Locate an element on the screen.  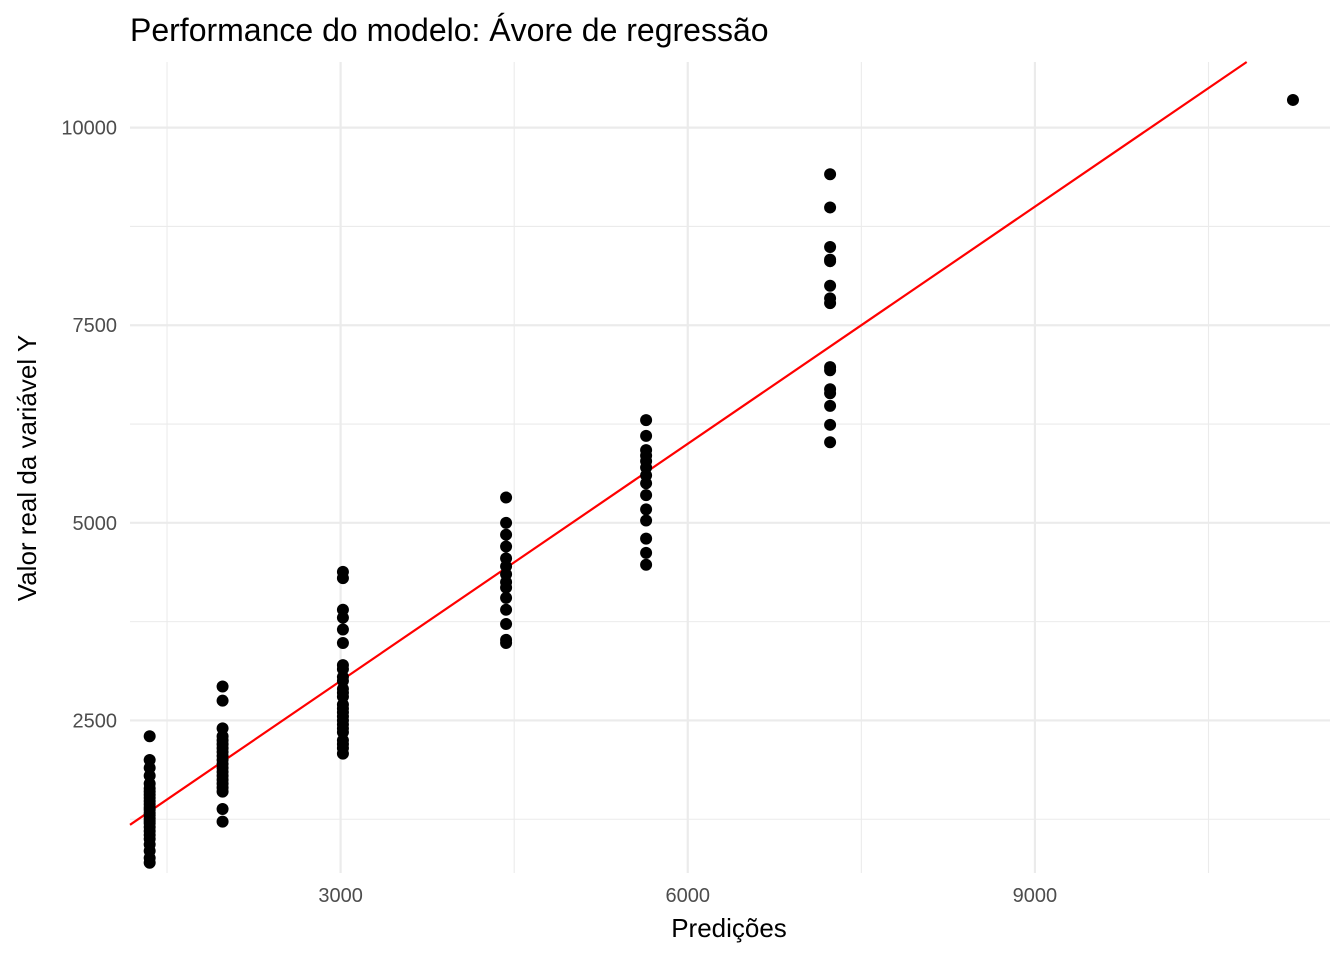
x-tick-label: 9000 is located at coordinates (1035, 896).